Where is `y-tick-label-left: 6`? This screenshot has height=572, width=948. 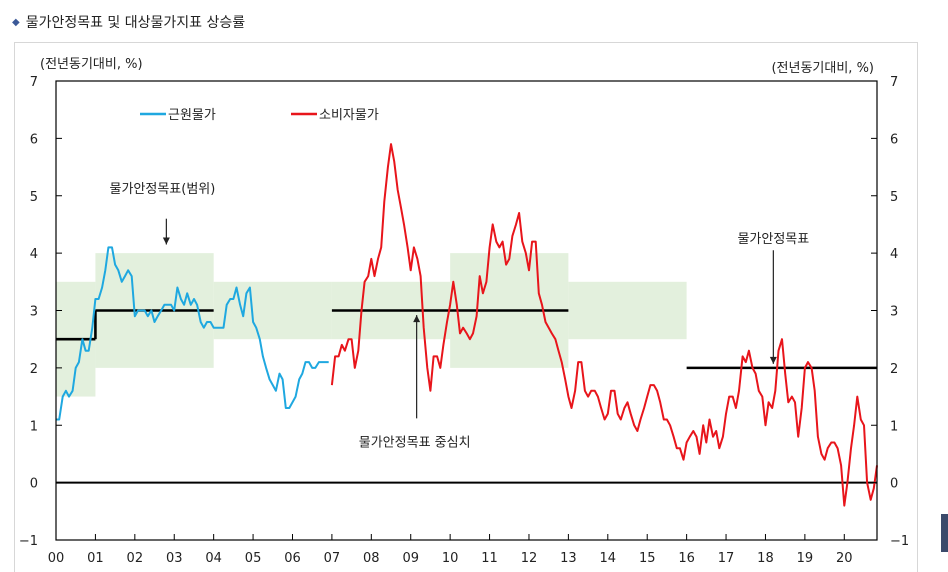 y-tick-label-left: 6 is located at coordinates (34, 139).